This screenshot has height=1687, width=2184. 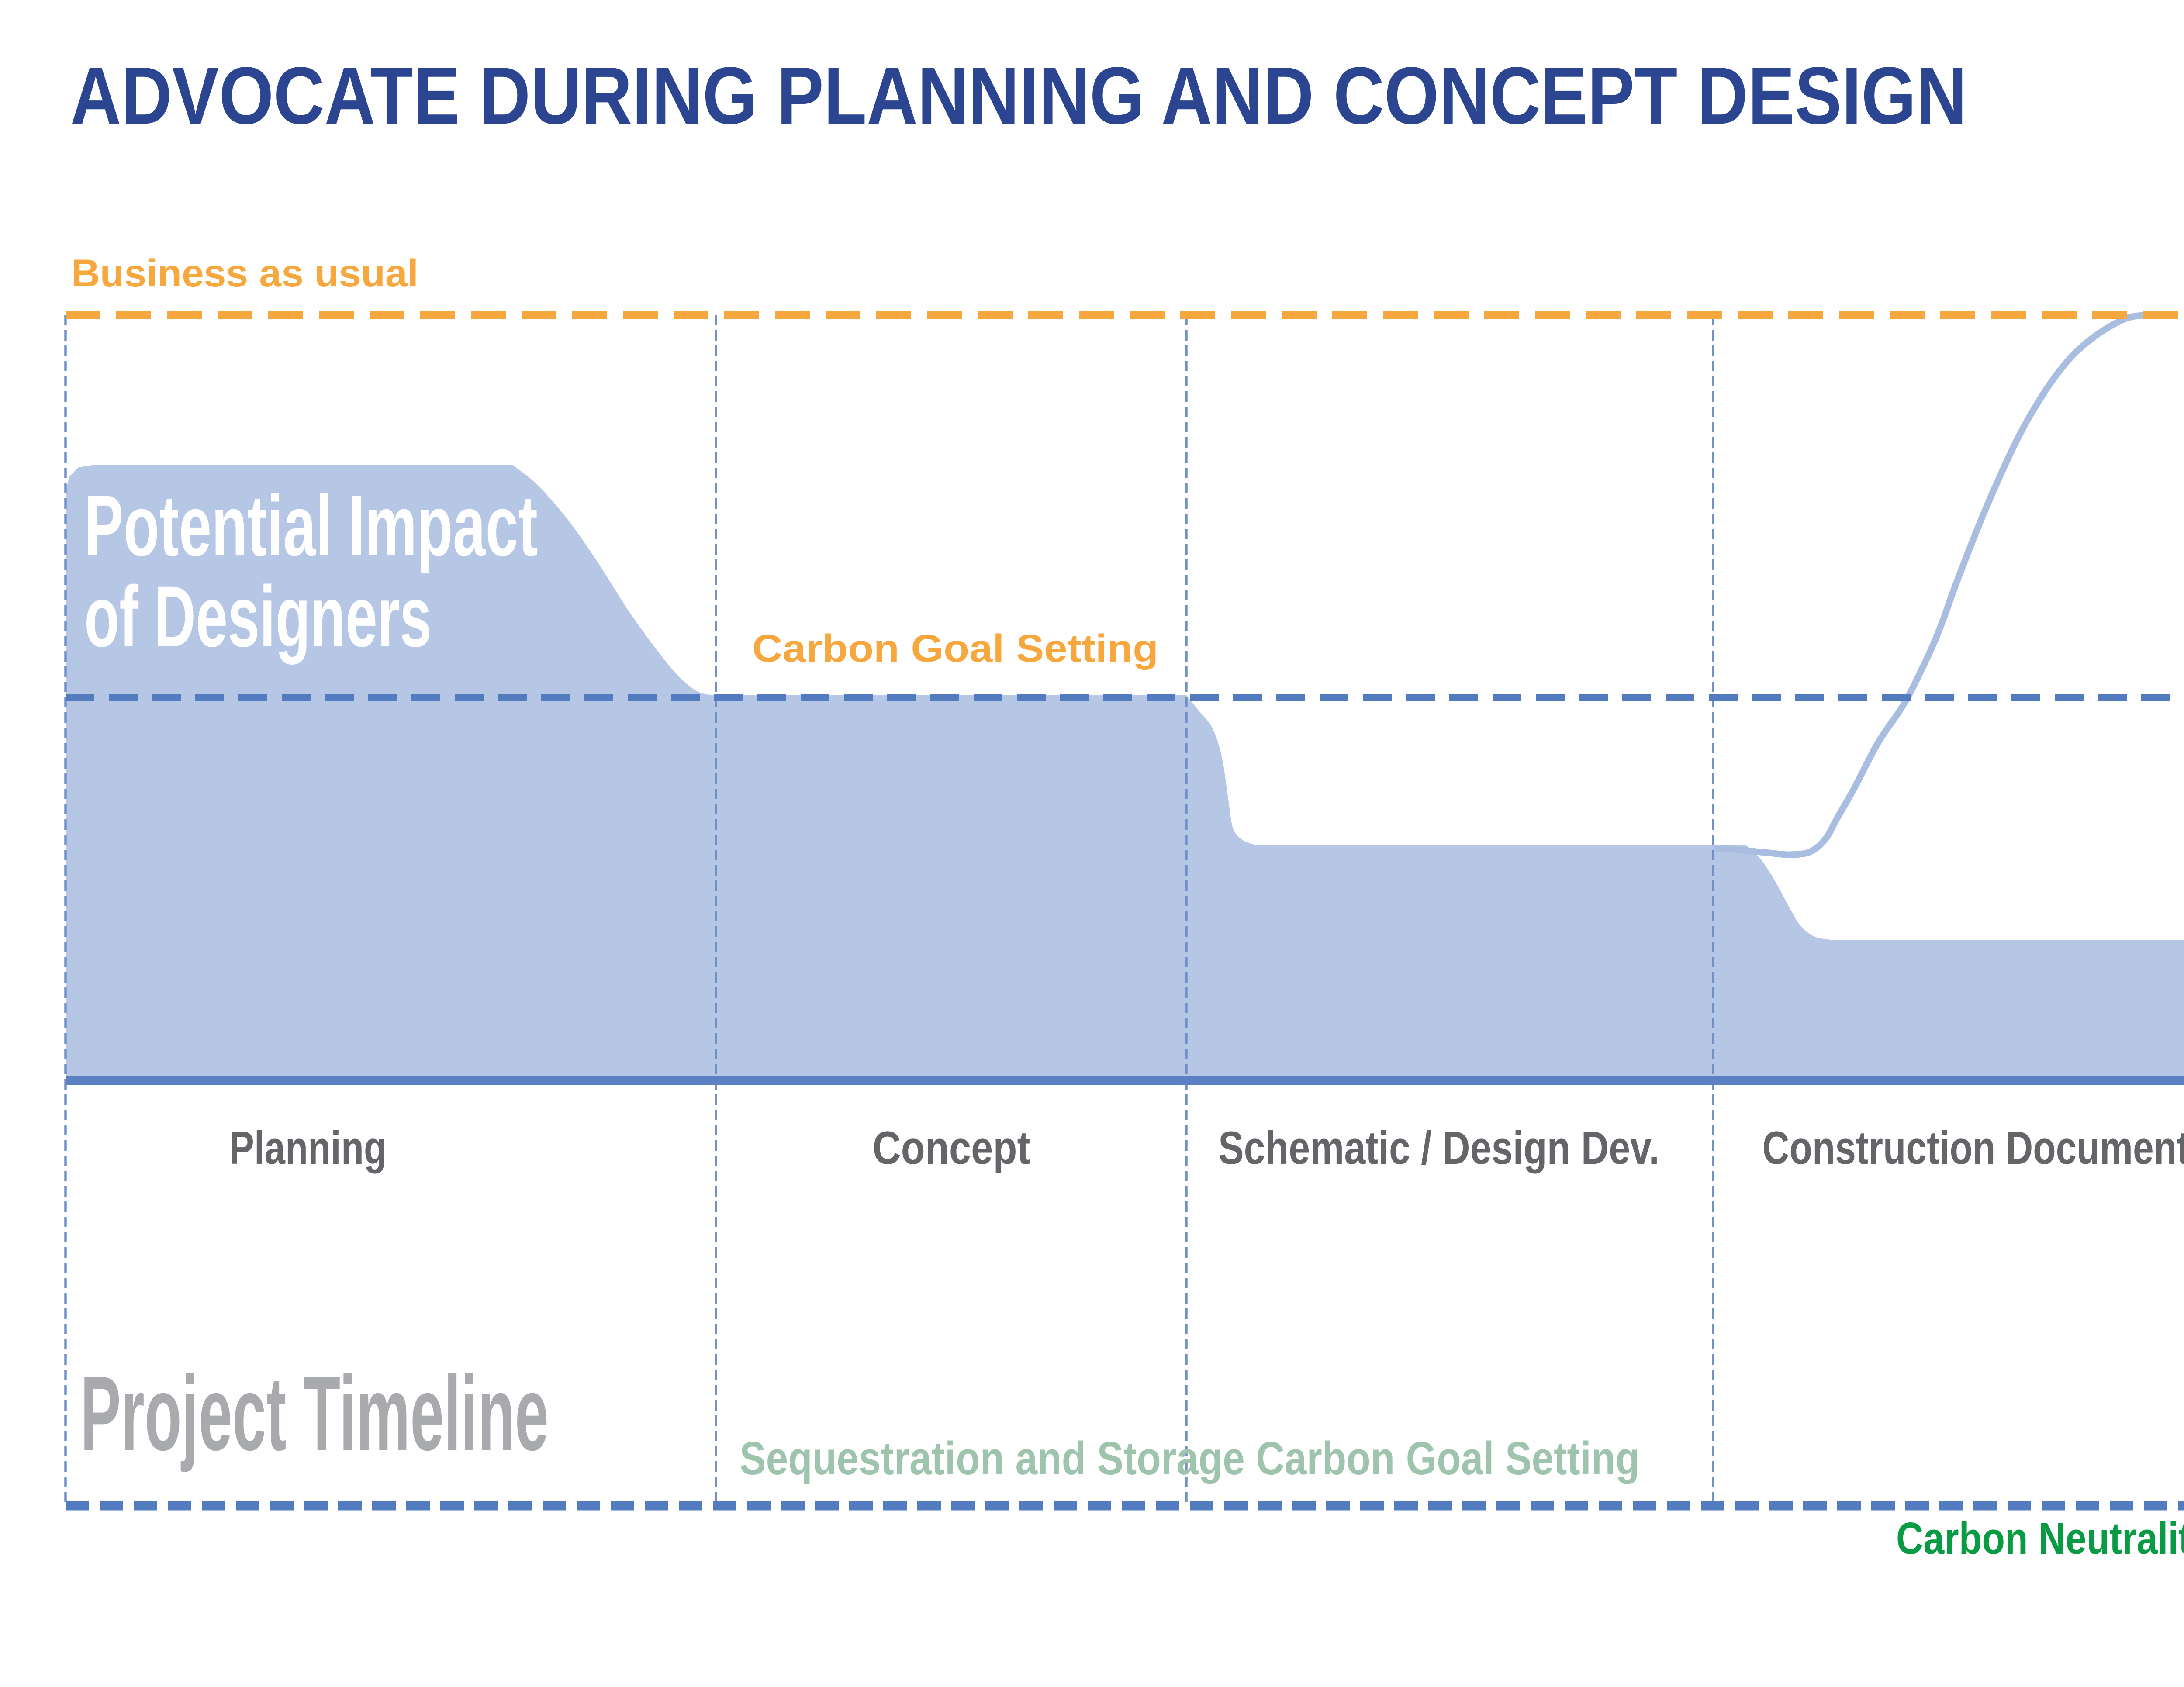 What do you see at coordinates (1973, 1147) in the screenshot?
I see `svg-text: Construction Documents` at bounding box center [1973, 1147].